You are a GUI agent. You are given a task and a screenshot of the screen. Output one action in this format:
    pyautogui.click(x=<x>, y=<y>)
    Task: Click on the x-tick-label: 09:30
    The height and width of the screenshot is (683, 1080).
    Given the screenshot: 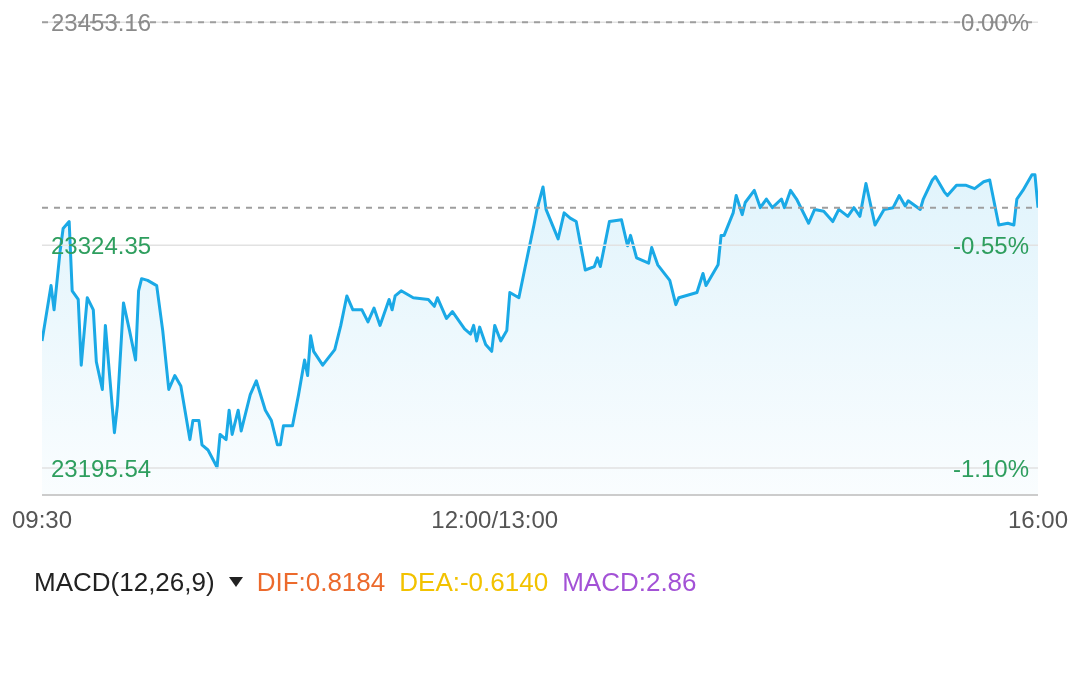 What is the action you would take?
    pyautogui.click(x=42, y=520)
    